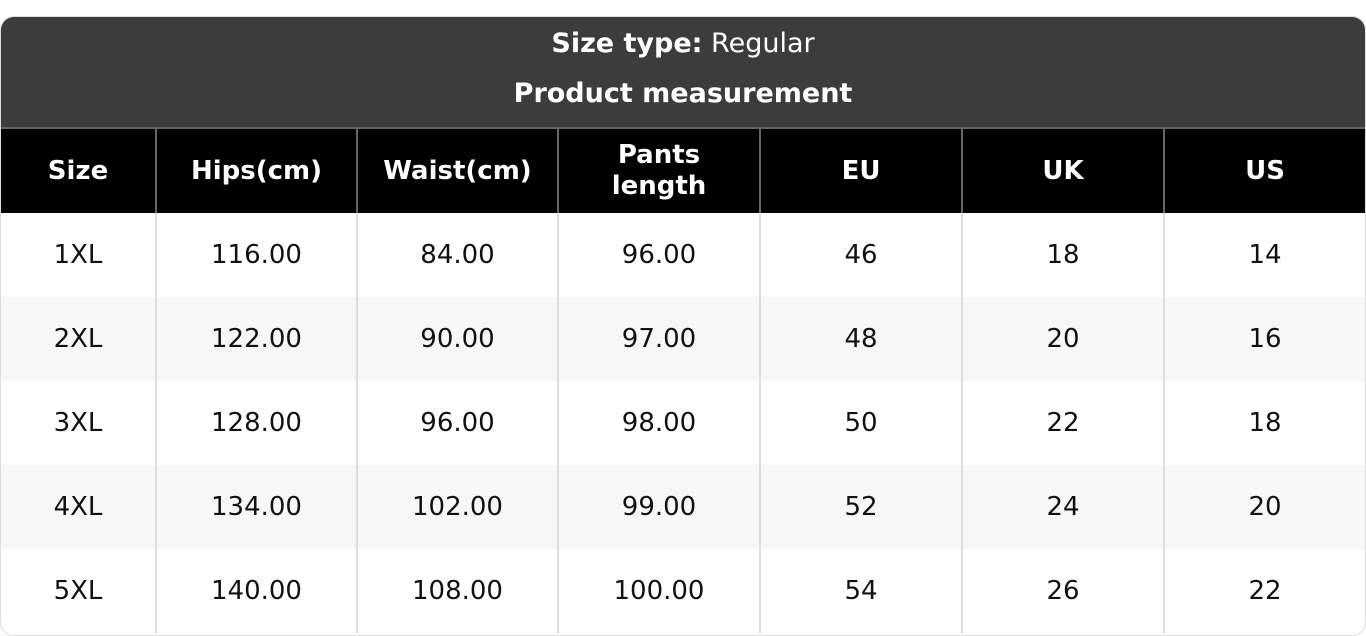 This screenshot has height=636, width=1366. Describe the element at coordinates (1062, 507) in the screenshot. I see `table-cell: 24` at that location.